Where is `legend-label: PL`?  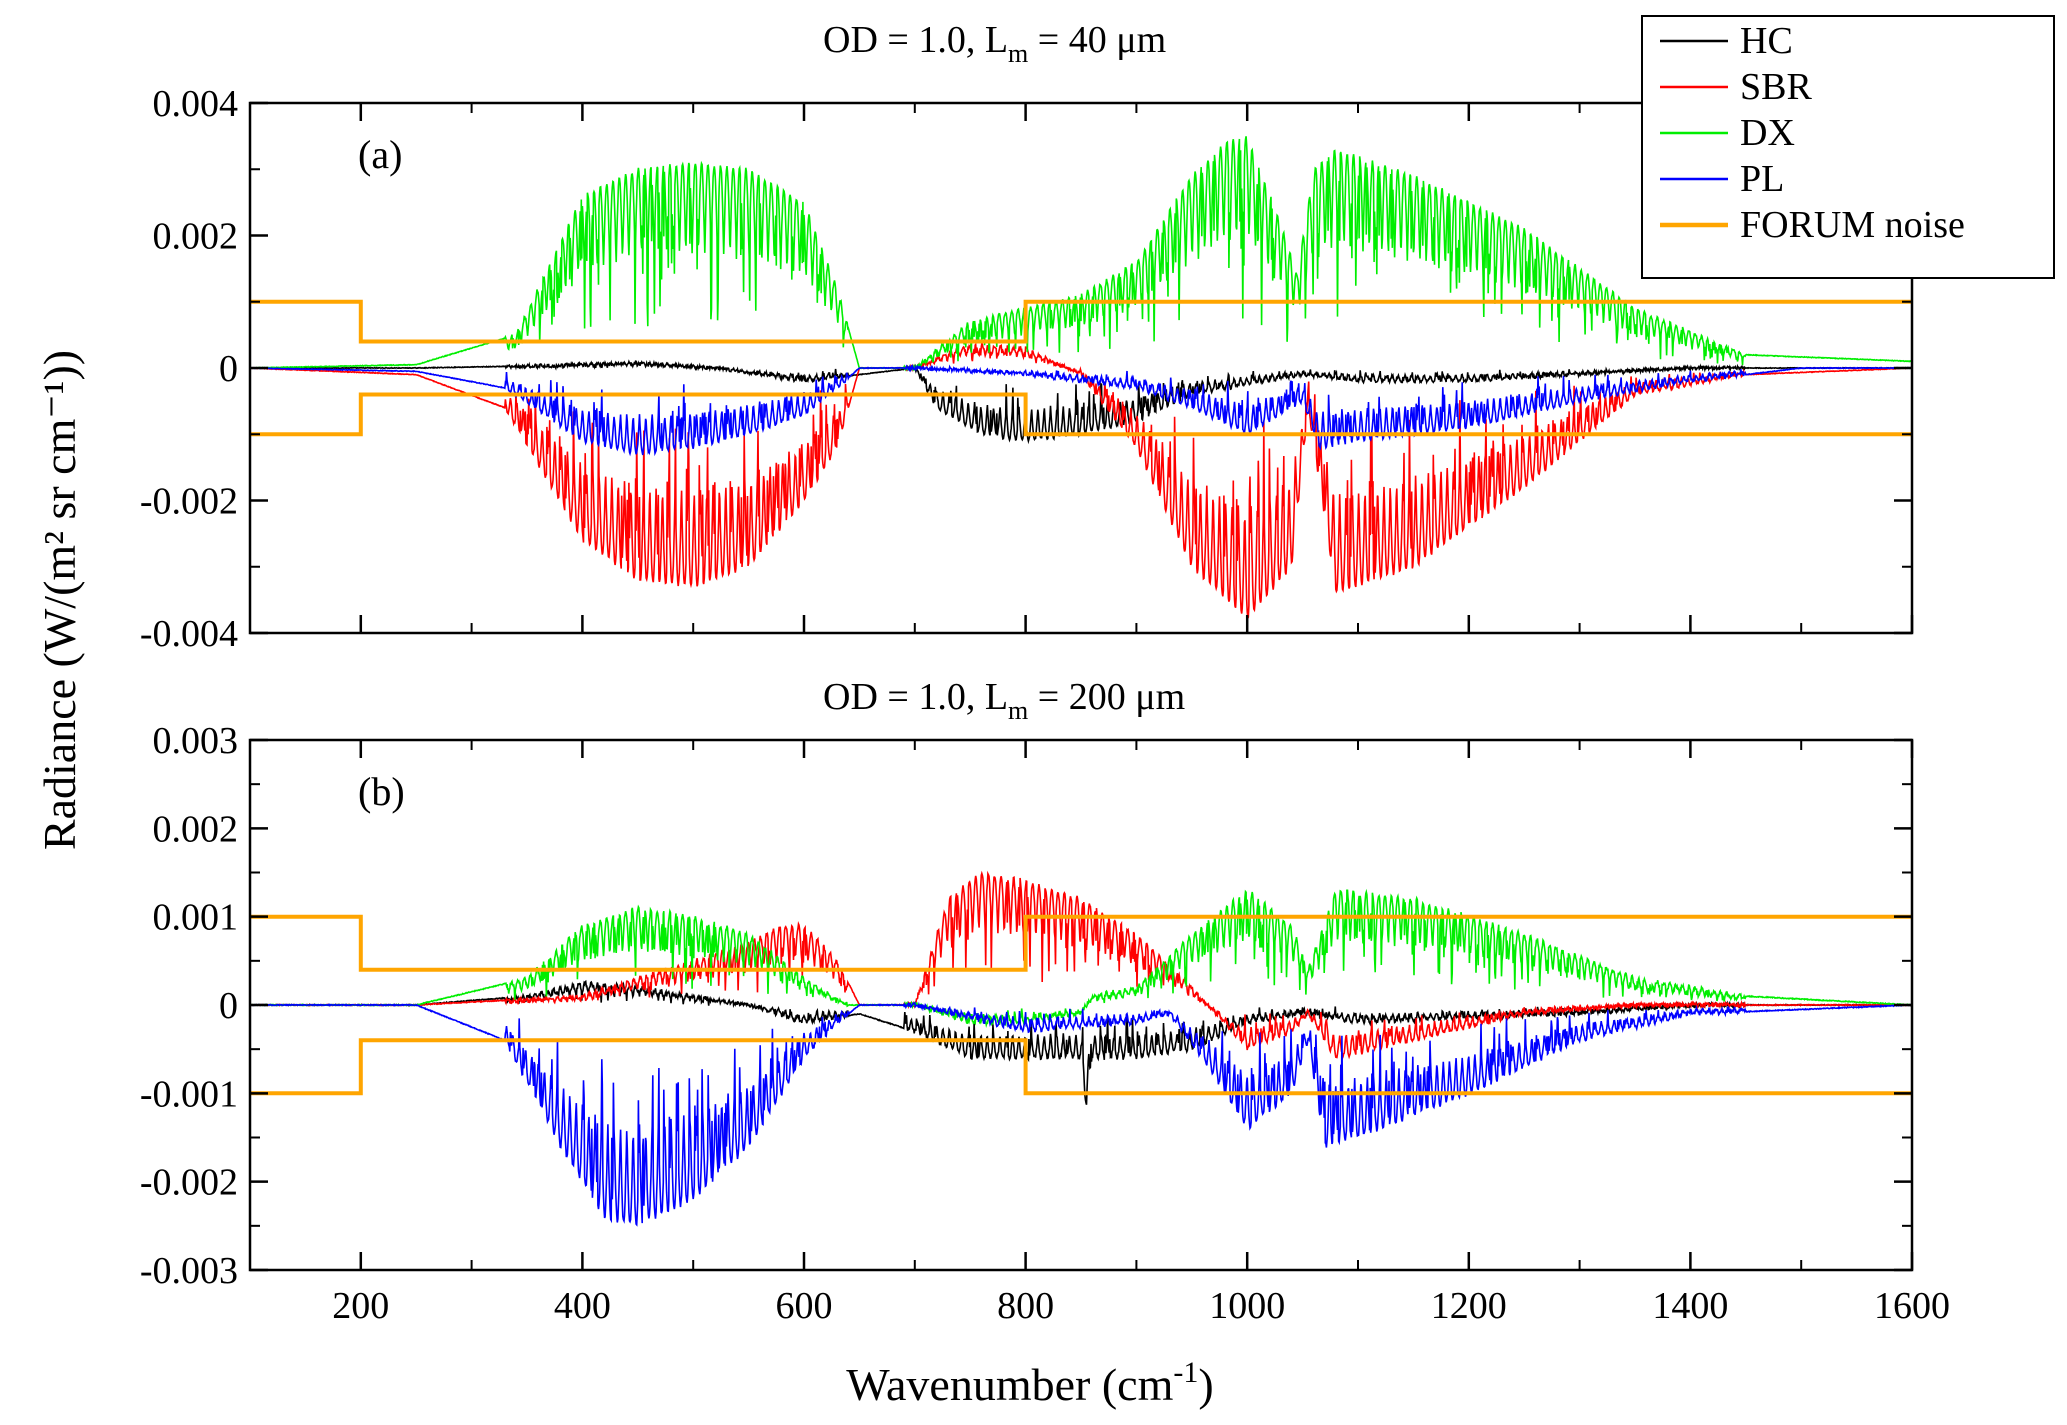
legend-label: PL is located at coordinates (1762, 179).